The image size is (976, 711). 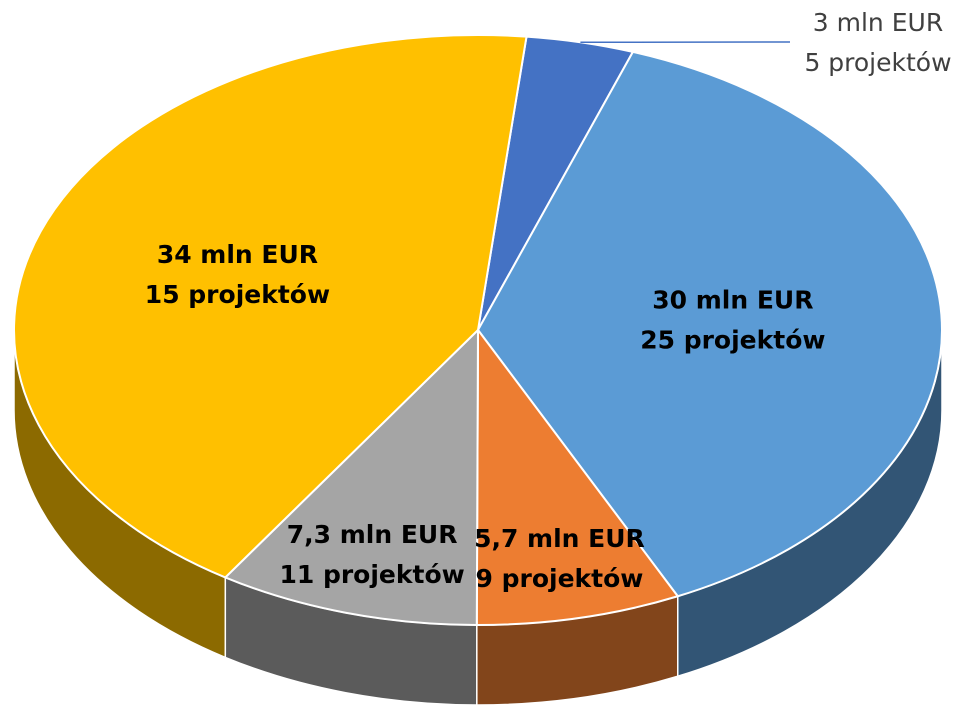 What do you see at coordinates (559, 538) in the screenshot?
I see `data-label: 5,7 mln EUR` at bounding box center [559, 538].